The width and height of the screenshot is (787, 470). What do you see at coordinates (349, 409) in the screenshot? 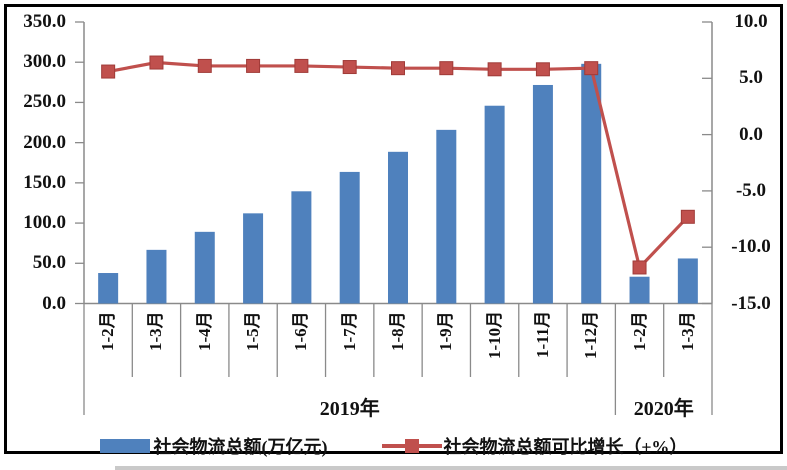
I see `year-group-label: 2019年` at bounding box center [349, 409].